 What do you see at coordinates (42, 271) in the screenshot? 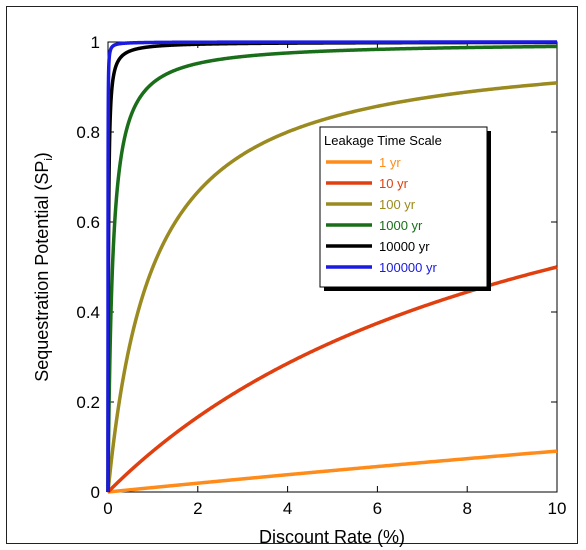
I see `y-axis-label-main: Sequestration Potential (SP` at bounding box center [42, 271].